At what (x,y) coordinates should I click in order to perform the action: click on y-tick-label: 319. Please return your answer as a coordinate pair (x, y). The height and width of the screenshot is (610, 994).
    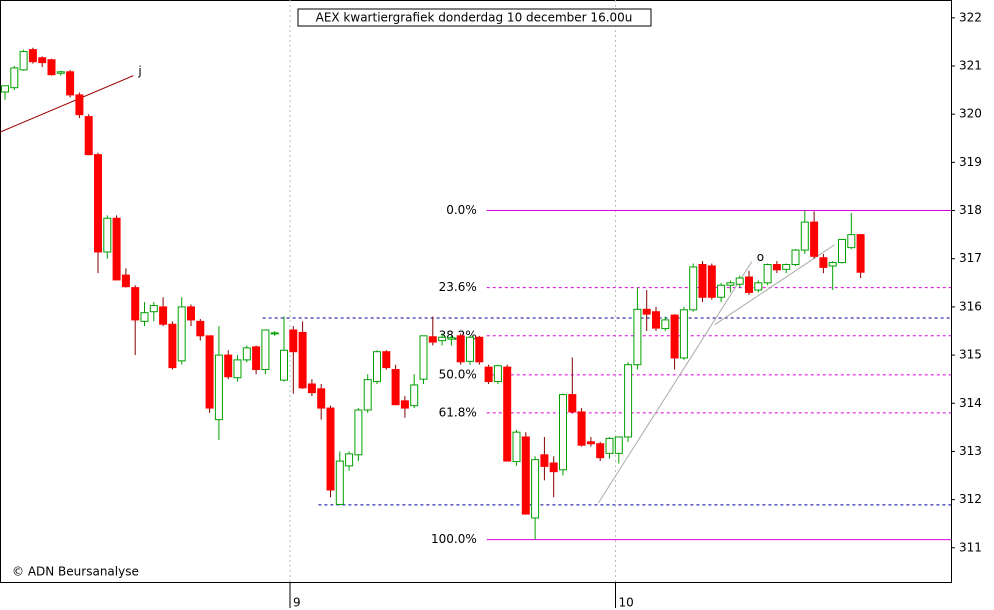
    Looking at the image, I should click on (970, 162).